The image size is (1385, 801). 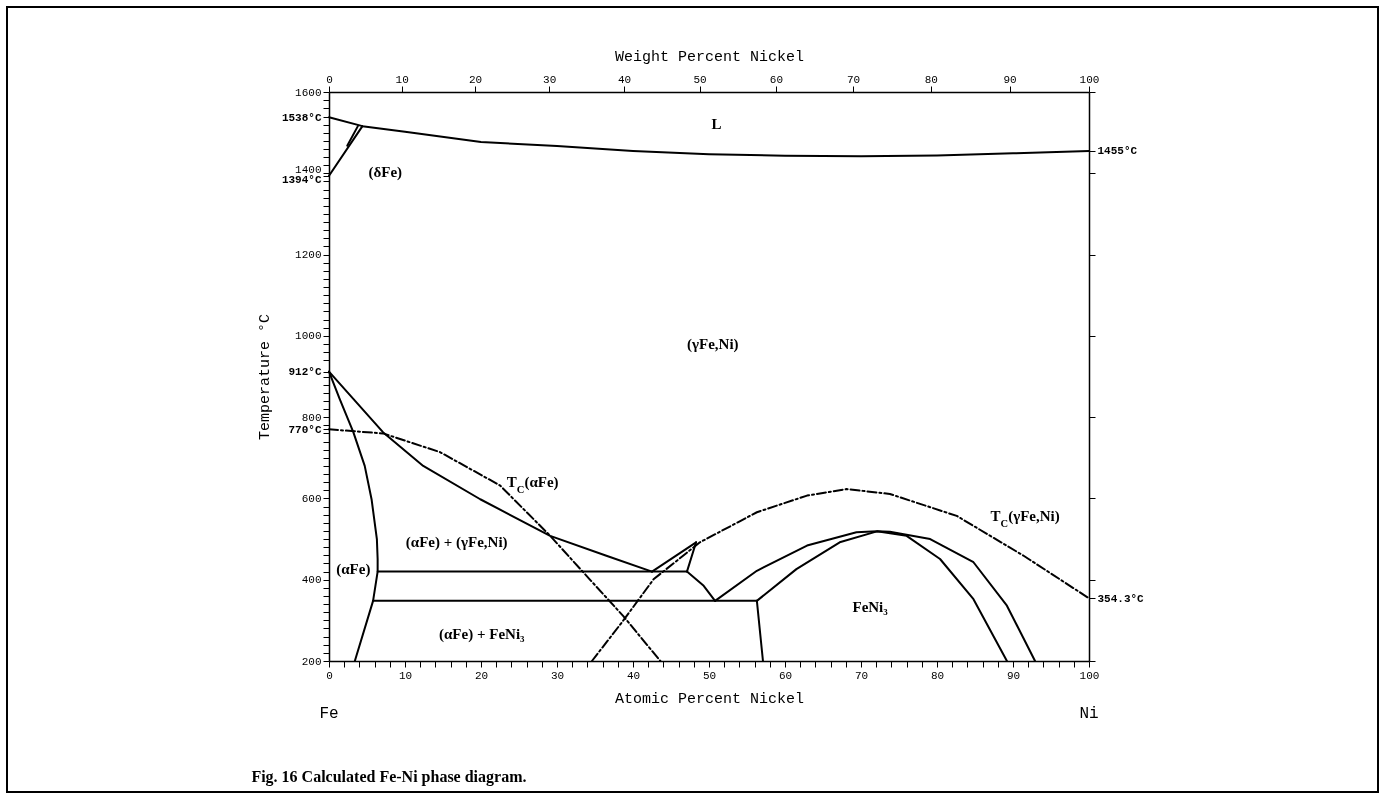 I want to click on x2-tick-label: 10, so click(x=402, y=79).